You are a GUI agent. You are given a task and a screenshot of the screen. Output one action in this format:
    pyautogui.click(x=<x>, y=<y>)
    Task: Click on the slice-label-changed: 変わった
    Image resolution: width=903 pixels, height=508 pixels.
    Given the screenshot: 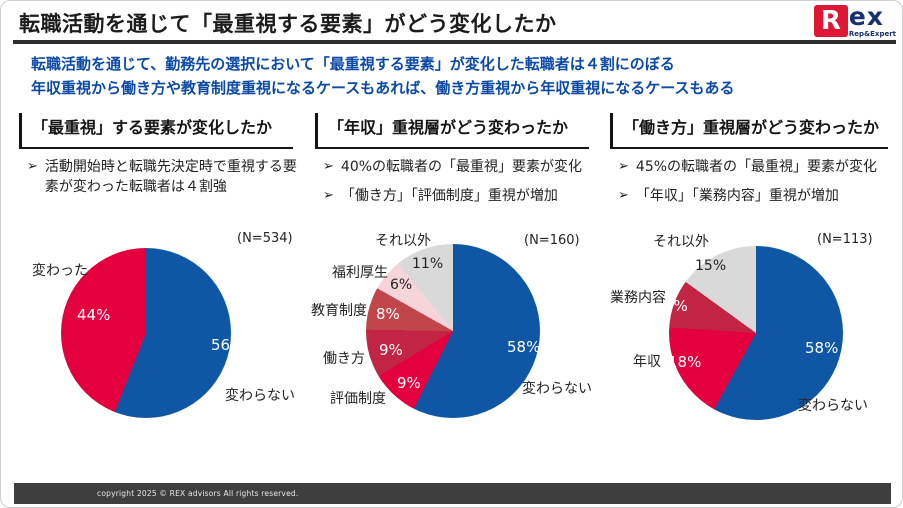 What is the action you would take?
    pyautogui.click(x=60, y=271)
    